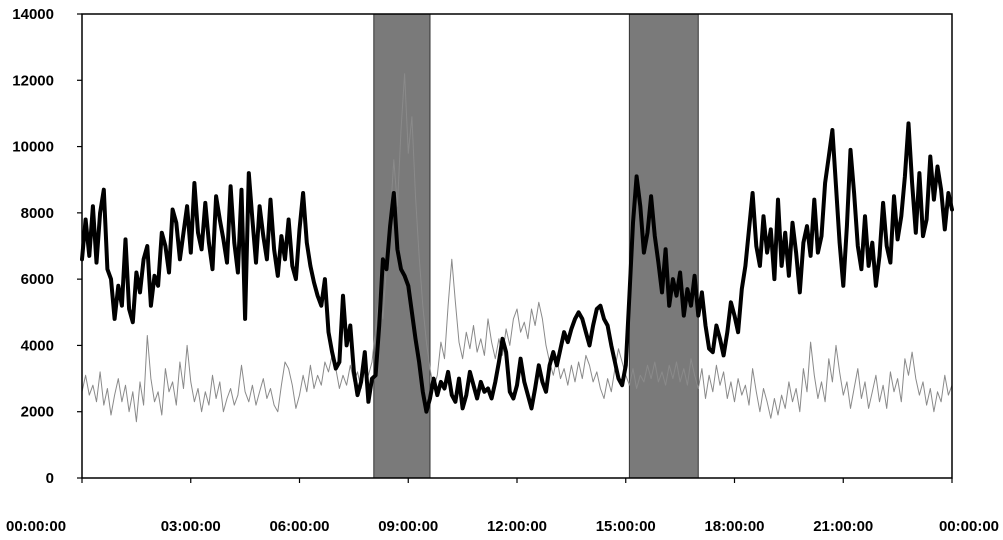  I want to click on x-tick-label: 18:00:00, so click(734, 526).